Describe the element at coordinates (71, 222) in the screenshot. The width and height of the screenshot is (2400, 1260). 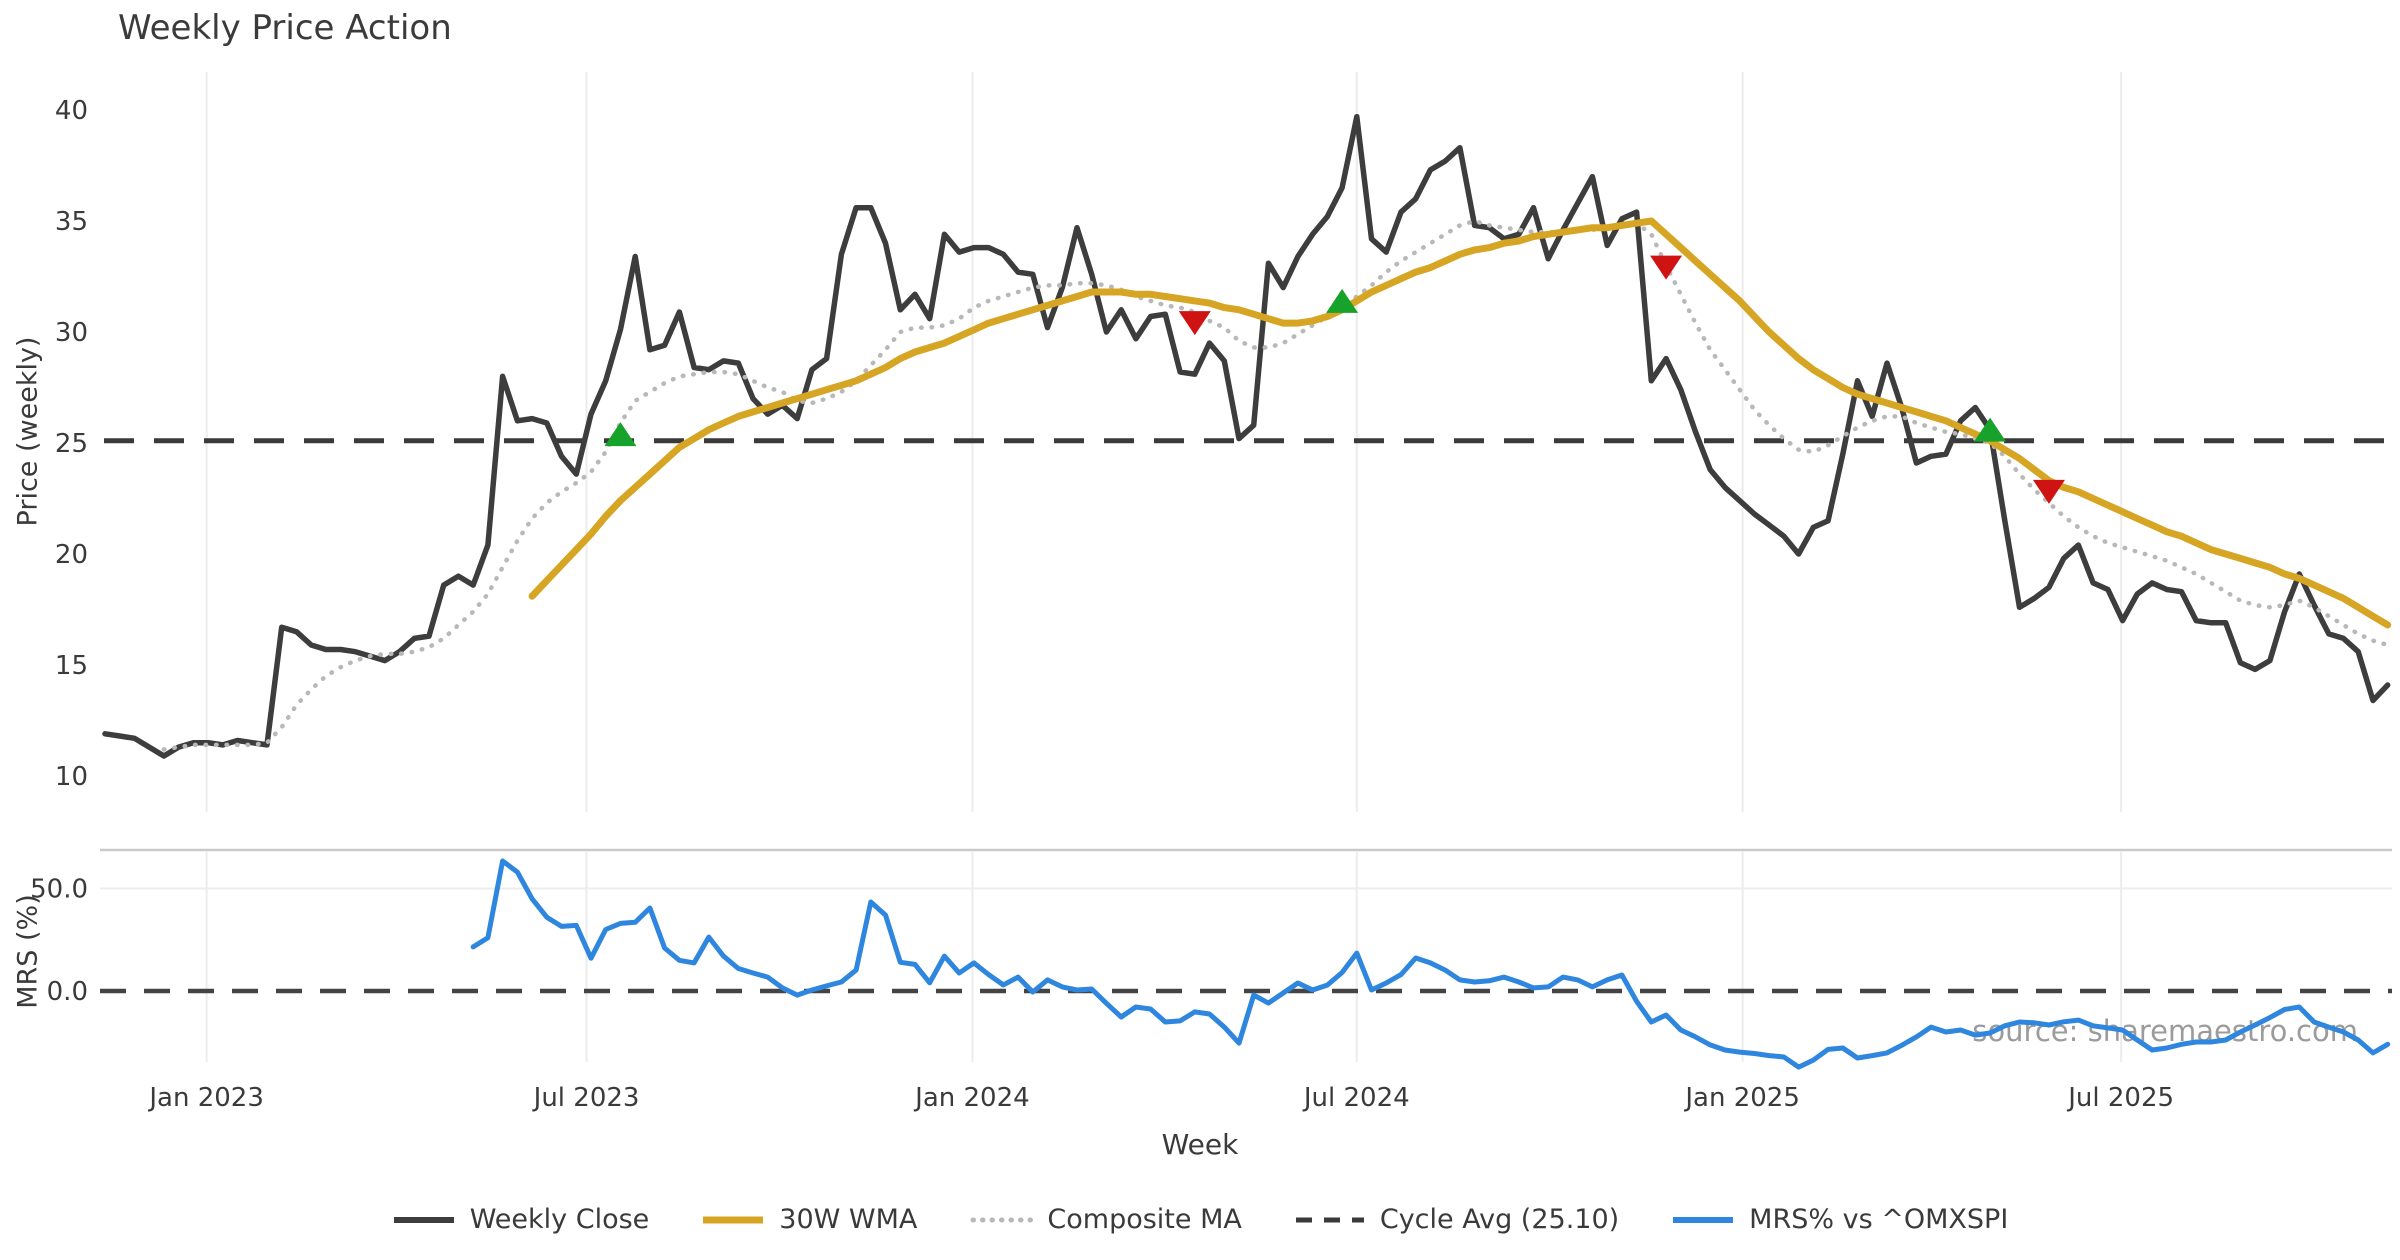
I see `price-tick-label: 35` at that location.